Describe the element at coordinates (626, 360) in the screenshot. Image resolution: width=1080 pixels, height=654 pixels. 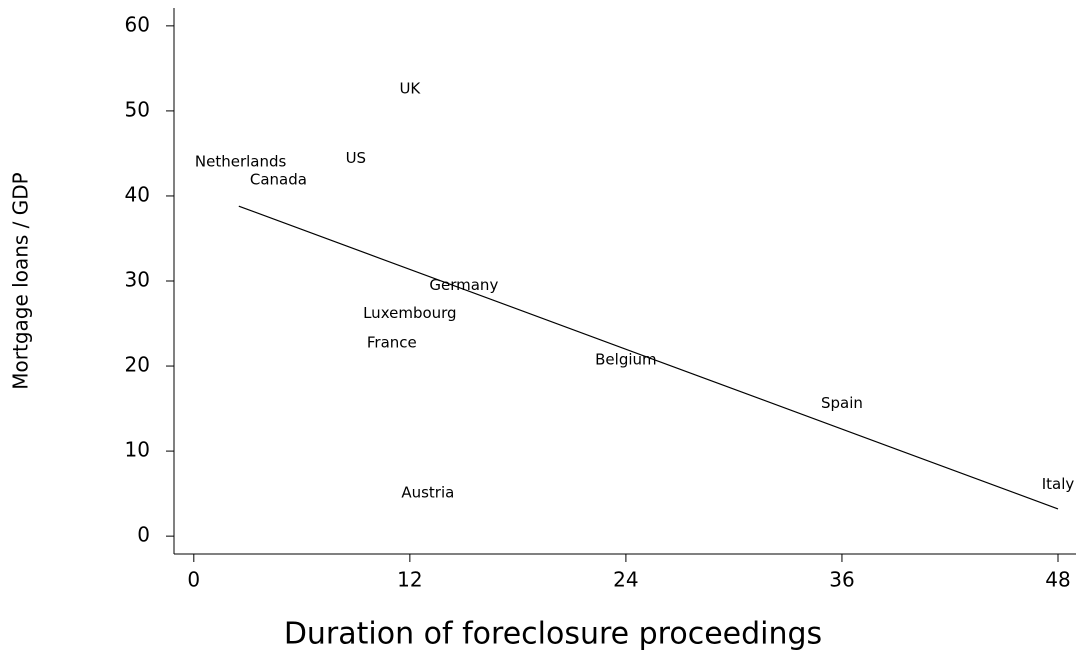
I see `point-label: Belgium` at that location.